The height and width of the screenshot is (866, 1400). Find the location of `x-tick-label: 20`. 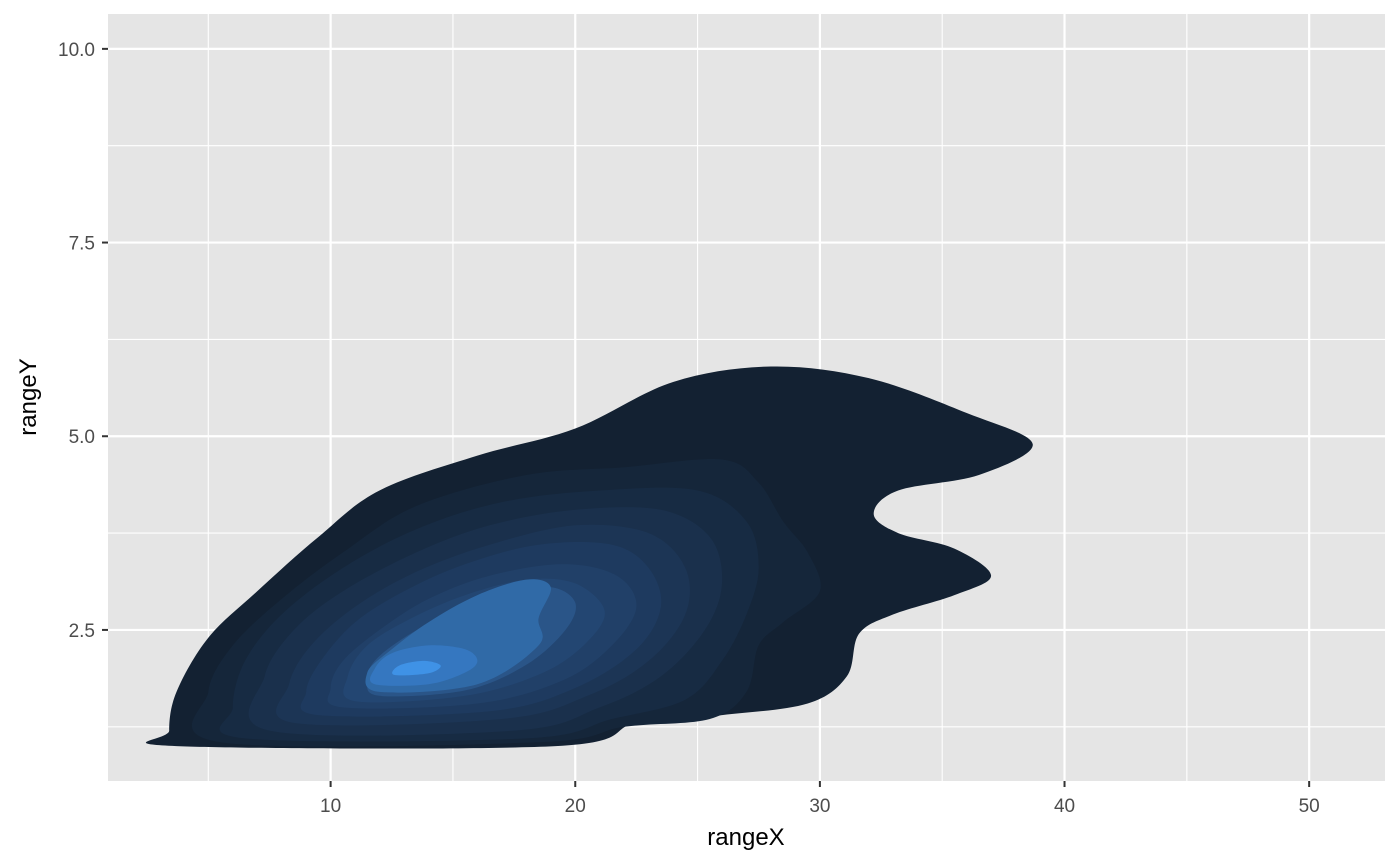

x-tick-label: 20 is located at coordinates (575, 806).